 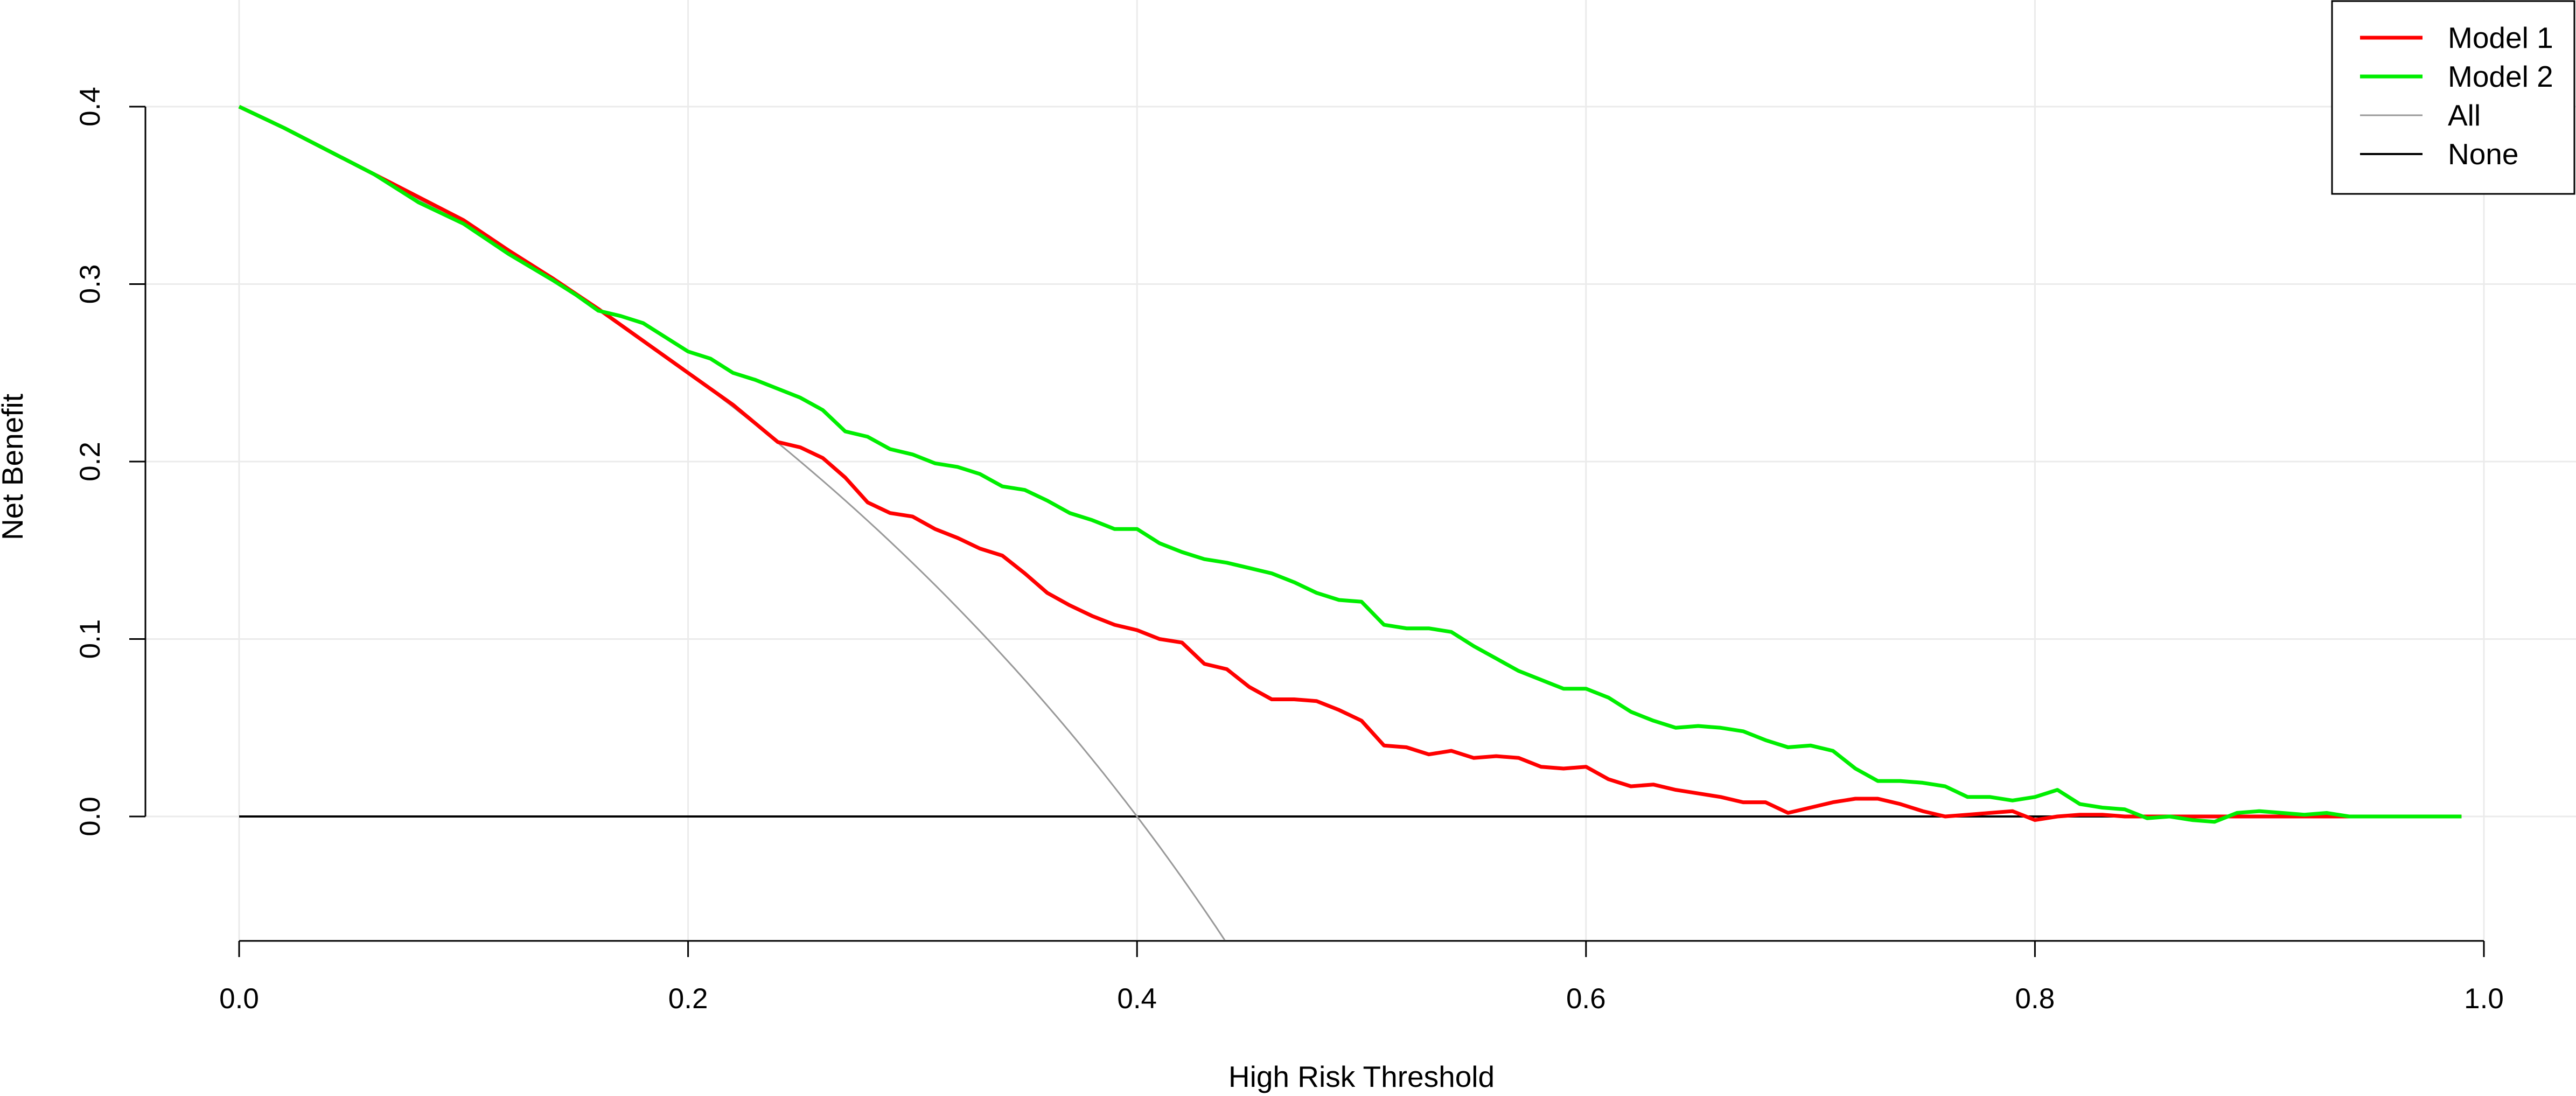 What do you see at coordinates (2484, 999) in the screenshot?
I see `x-tick-label: 1.0` at bounding box center [2484, 999].